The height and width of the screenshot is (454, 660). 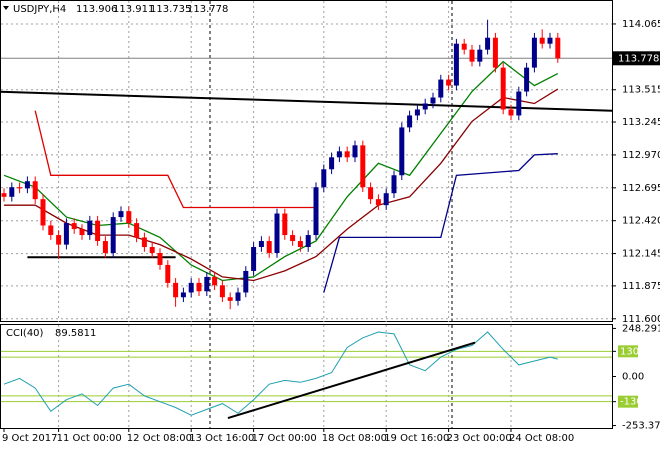 I want to click on x-tick-label: 24 Oct 08:00, so click(x=541, y=438).